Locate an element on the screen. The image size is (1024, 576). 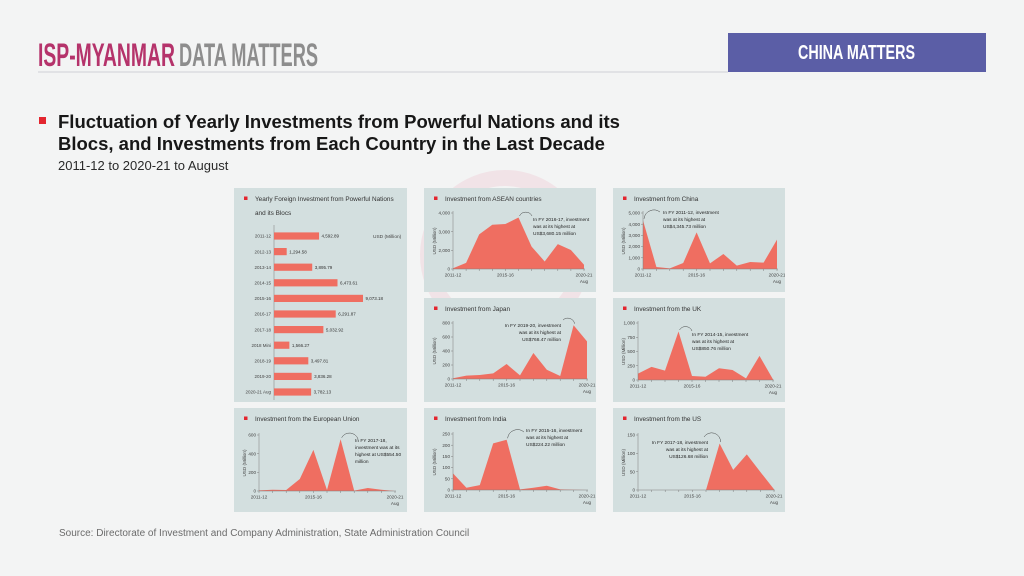
area-japan is located at coordinates (520, 352).